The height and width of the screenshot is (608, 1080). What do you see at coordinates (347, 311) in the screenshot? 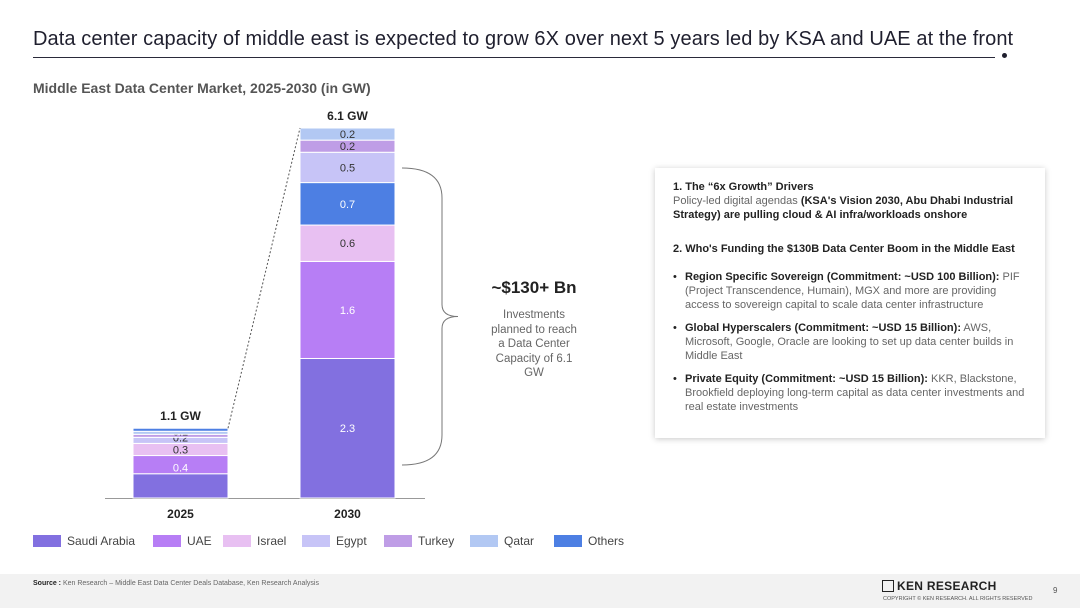
I see `data-label: 1.6` at bounding box center [347, 311].